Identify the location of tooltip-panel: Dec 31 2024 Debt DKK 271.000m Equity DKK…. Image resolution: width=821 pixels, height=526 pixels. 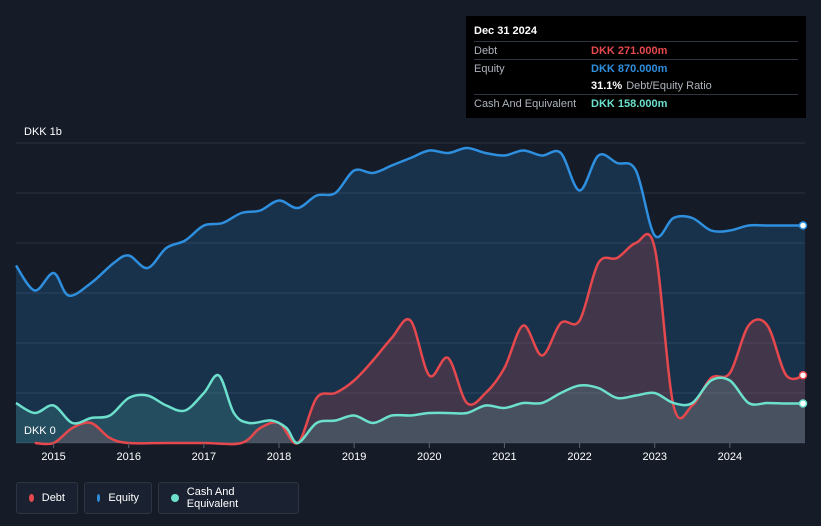
(636, 67).